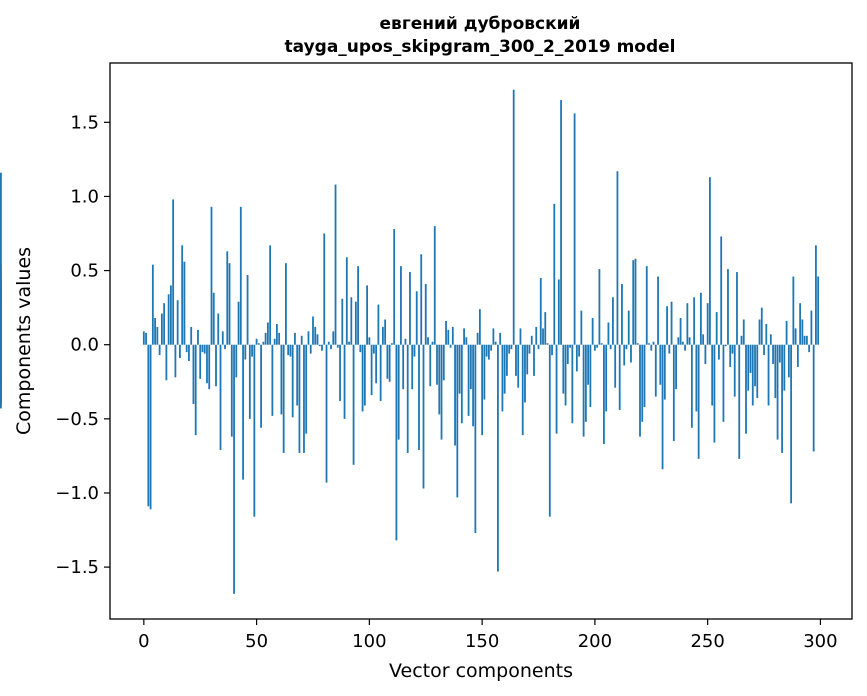 Image resolution: width=867 pixels, height=696 pixels. What do you see at coordinates (77, 419) in the screenshot?
I see `y-tick-label: −0.5` at bounding box center [77, 419].